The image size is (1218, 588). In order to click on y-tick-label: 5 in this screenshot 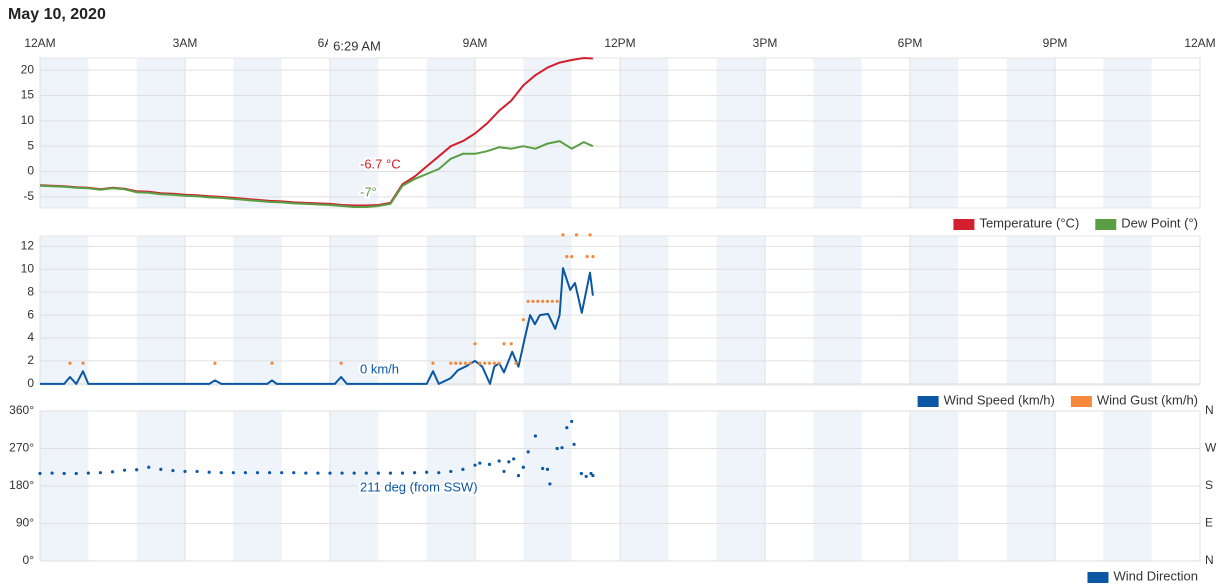, I will do `click(30, 145)`.